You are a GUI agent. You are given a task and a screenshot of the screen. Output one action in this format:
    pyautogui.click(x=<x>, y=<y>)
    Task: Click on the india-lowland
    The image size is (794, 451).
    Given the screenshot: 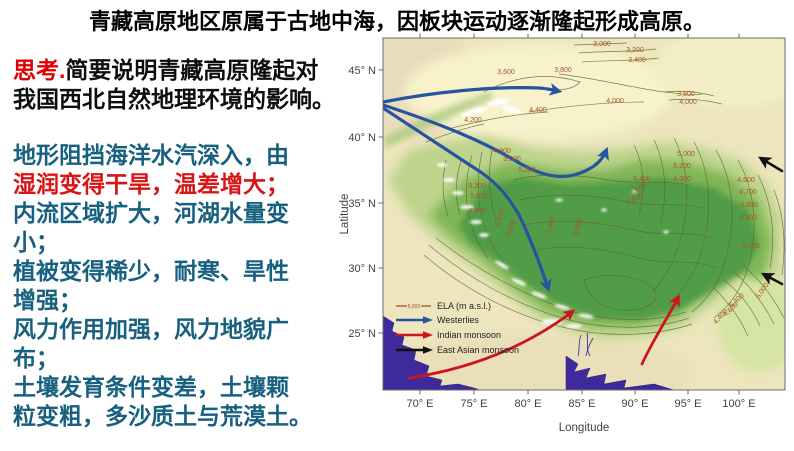 What is the action you would take?
    pyautogui.click(x=538, y=362)
    